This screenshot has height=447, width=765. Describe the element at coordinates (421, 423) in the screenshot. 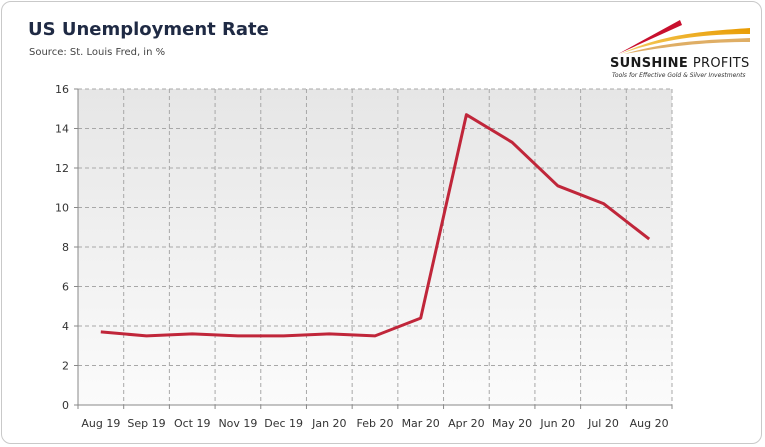

I see `x-tick-label: Mar 20` at that location.